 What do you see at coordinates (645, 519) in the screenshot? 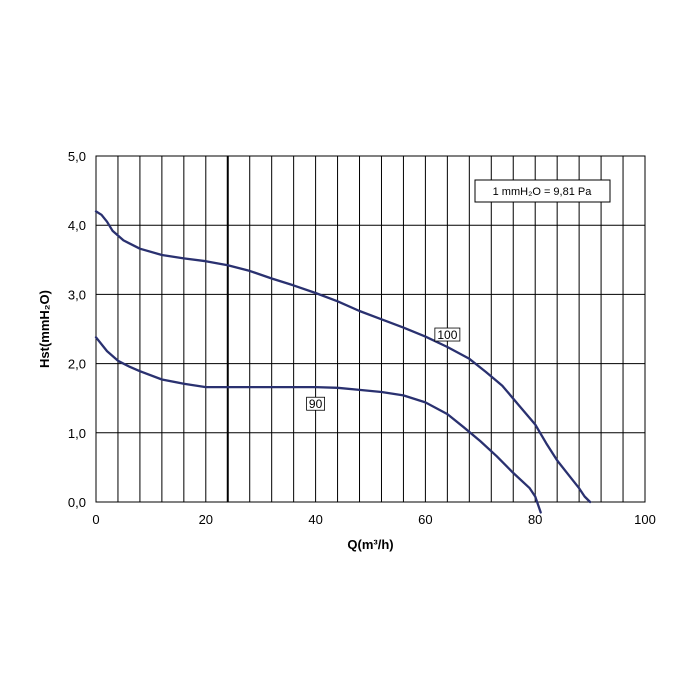
I see `x-tick-label: 100` at bounding box center [645, 519].